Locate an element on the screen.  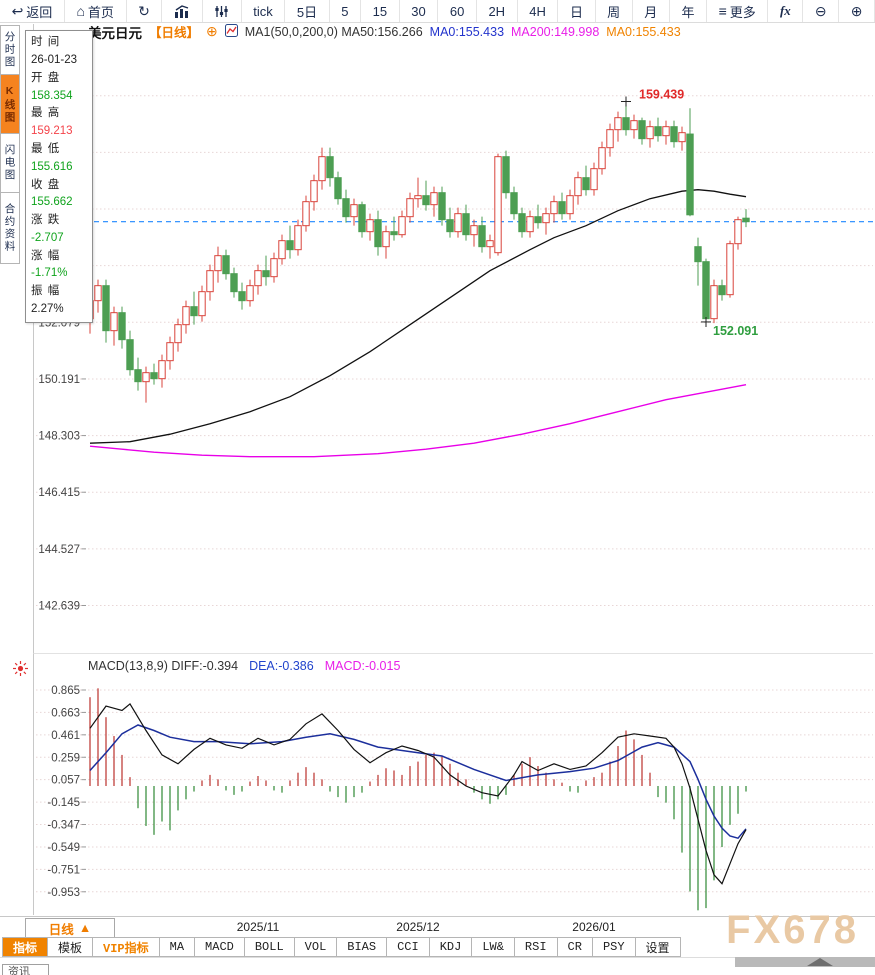
period-month-button-label: 月 is located at coordinates (651, 12).